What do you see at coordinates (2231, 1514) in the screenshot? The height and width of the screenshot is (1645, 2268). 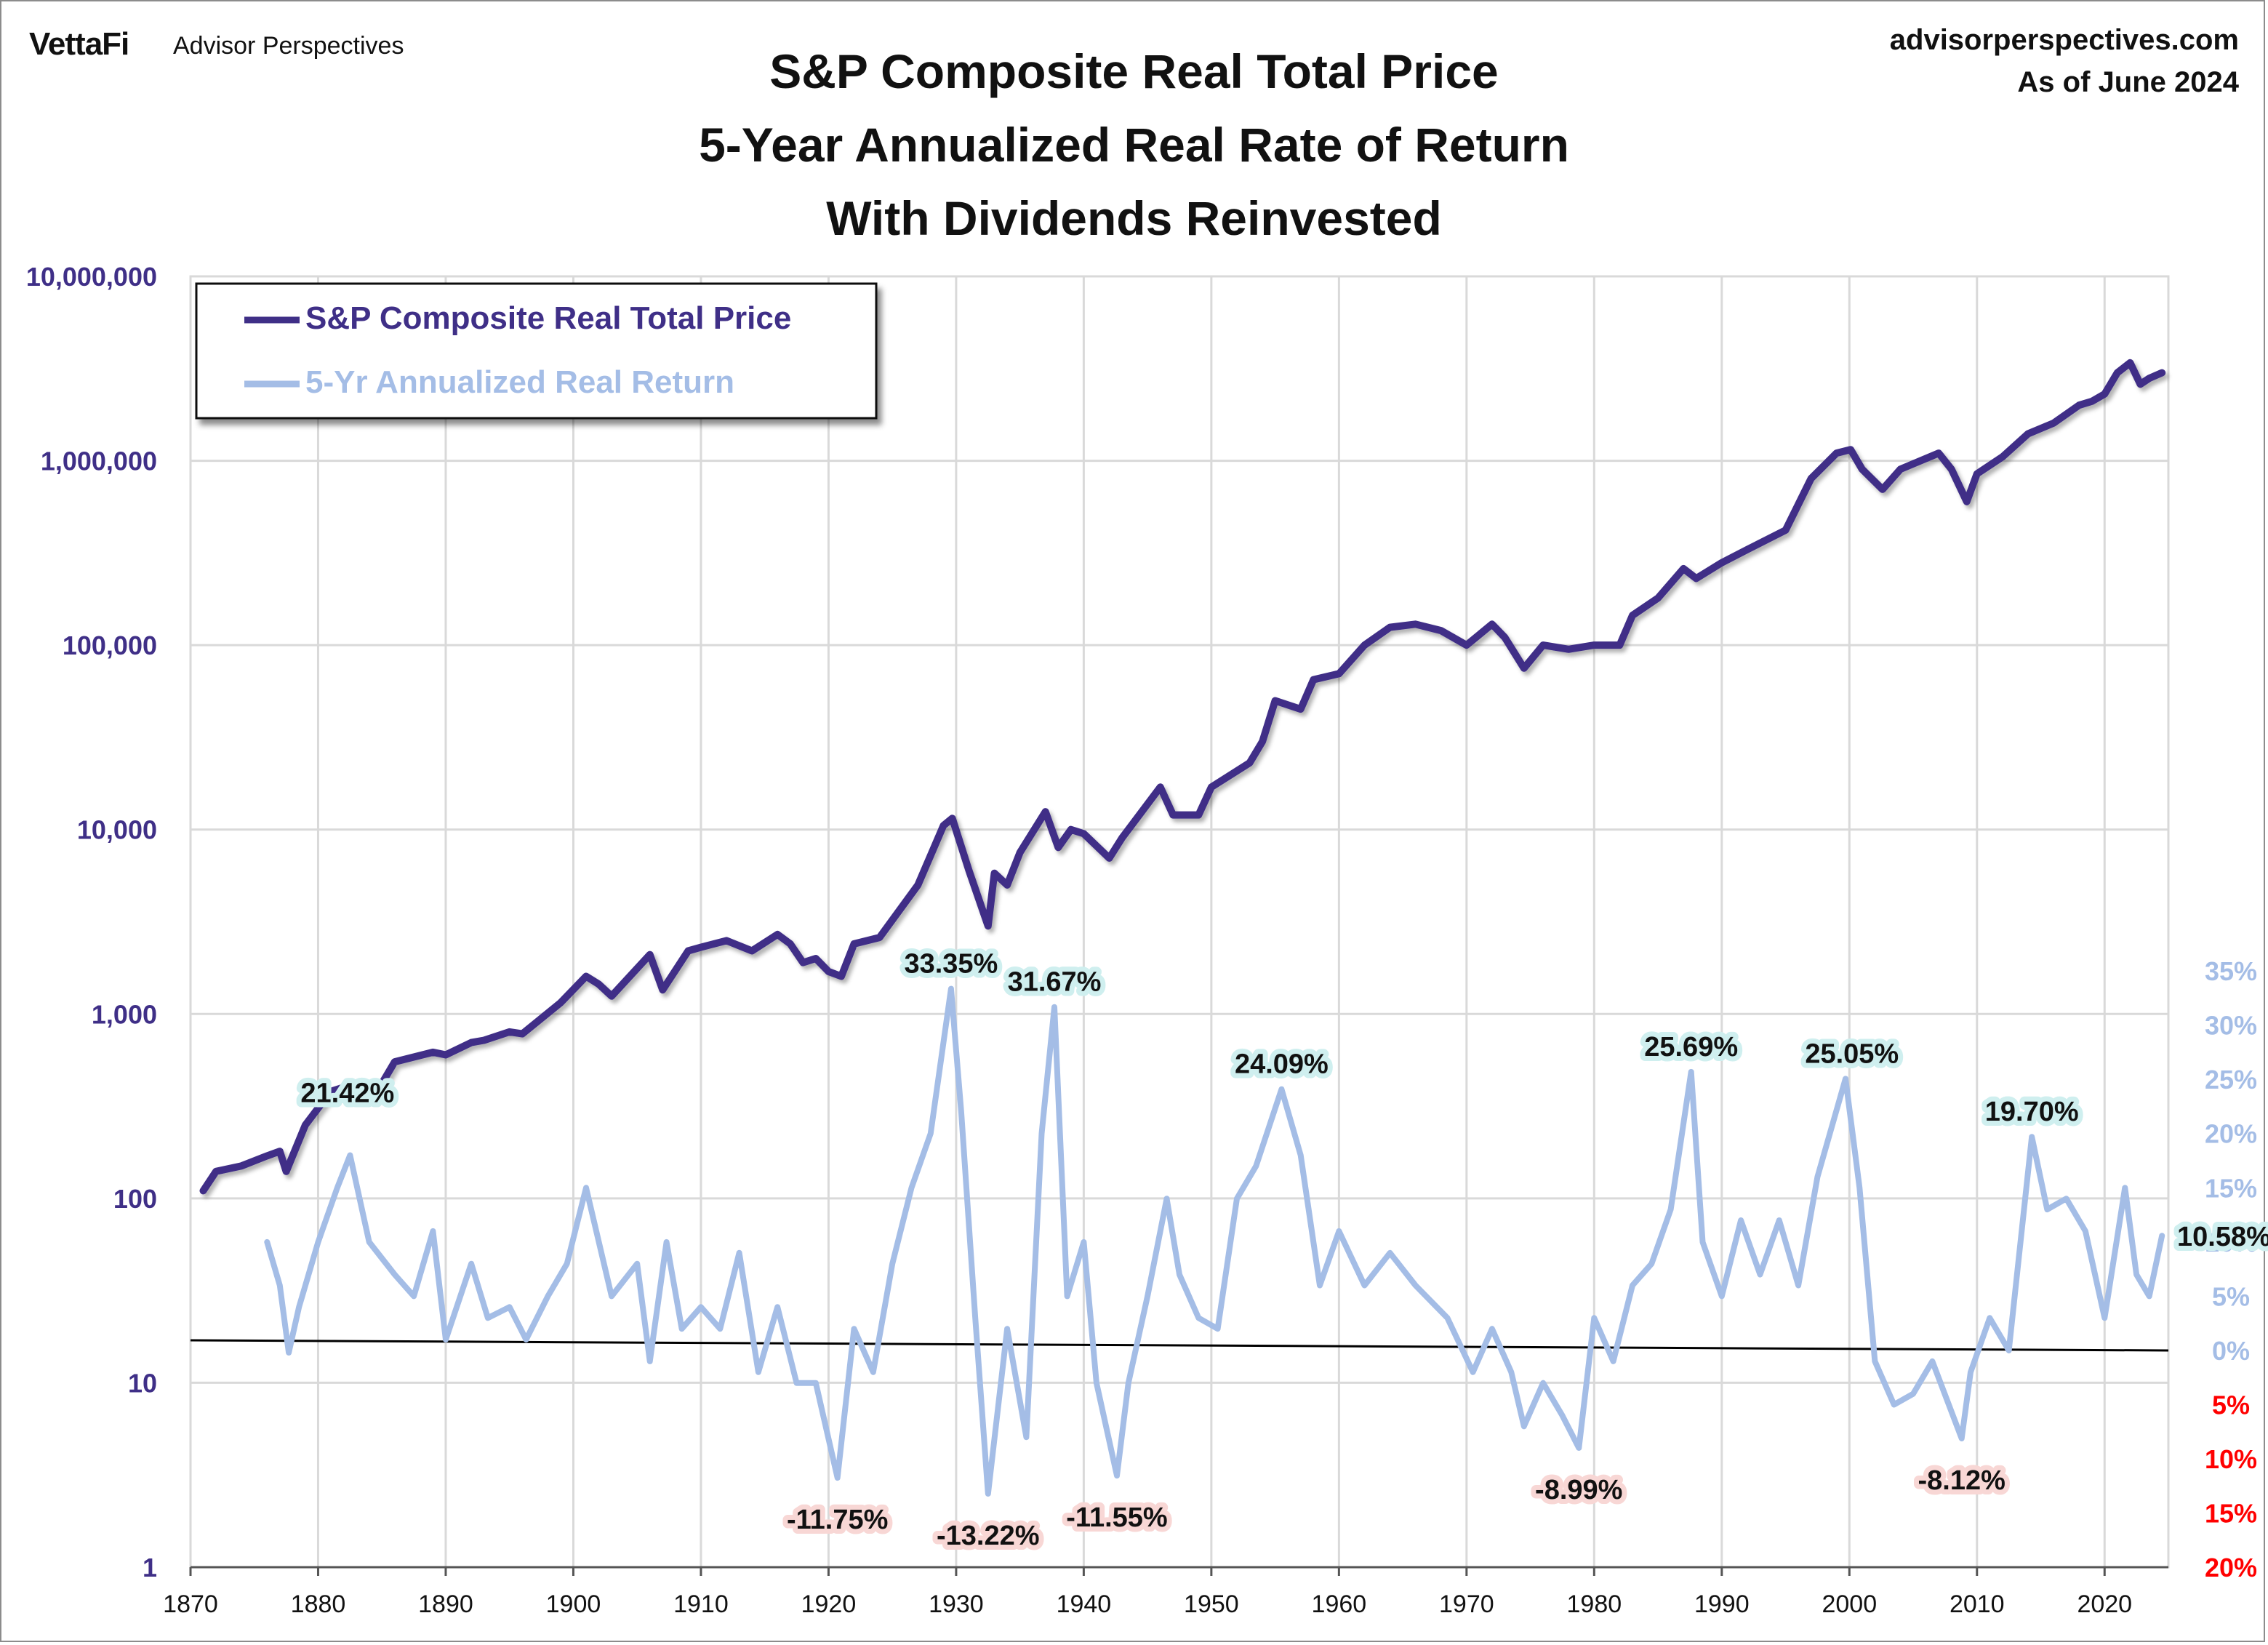 I see `right-tick-label-negative: 15%` at bounding box center [2231, 1514].